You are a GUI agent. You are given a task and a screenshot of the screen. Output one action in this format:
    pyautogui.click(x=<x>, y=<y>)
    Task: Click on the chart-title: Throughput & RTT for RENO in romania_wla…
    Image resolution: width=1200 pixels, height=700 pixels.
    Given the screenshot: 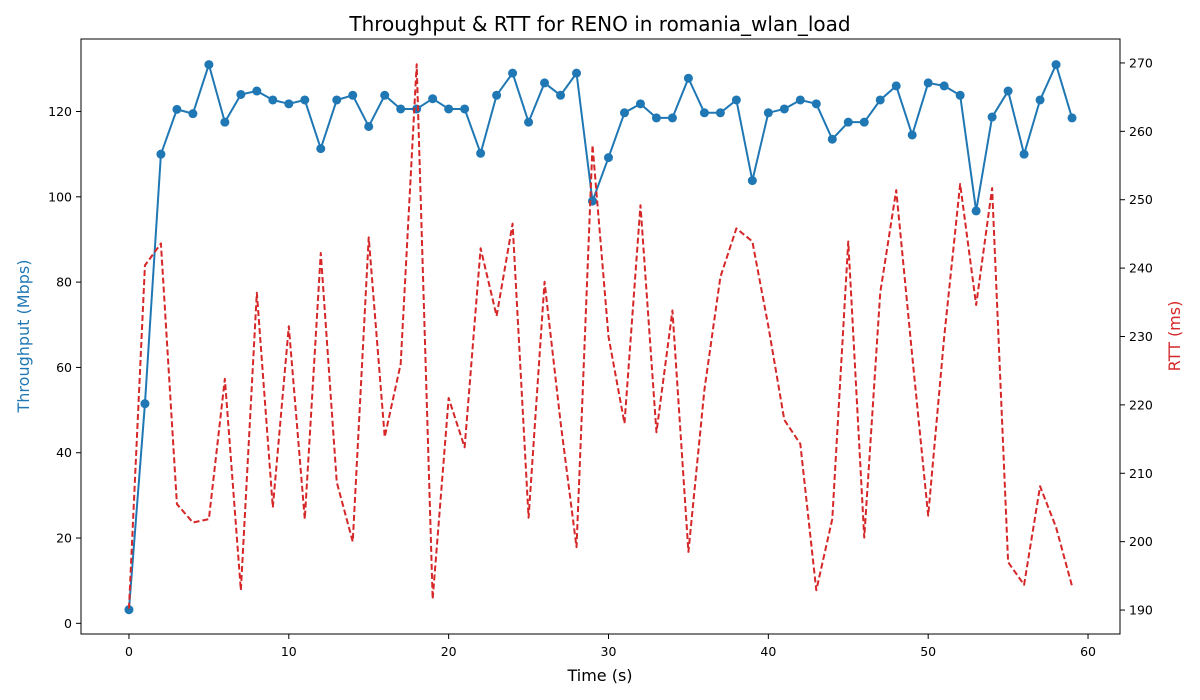 What is the action you would take?
    pyautogui.click(x=599, y=24)
    